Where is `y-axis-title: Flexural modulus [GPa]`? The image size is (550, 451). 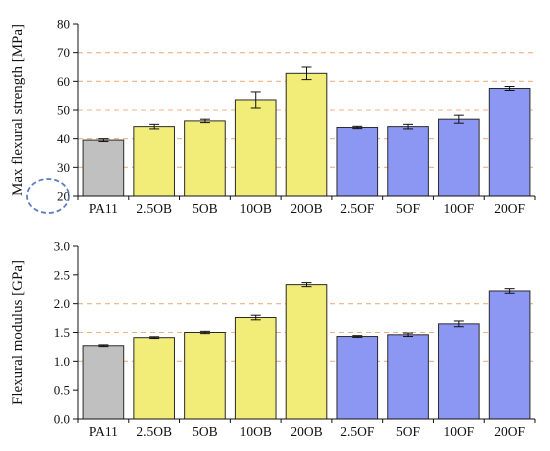 y-axis-title: Flexural modulus [GPa] is located at coordinates (18, 332).